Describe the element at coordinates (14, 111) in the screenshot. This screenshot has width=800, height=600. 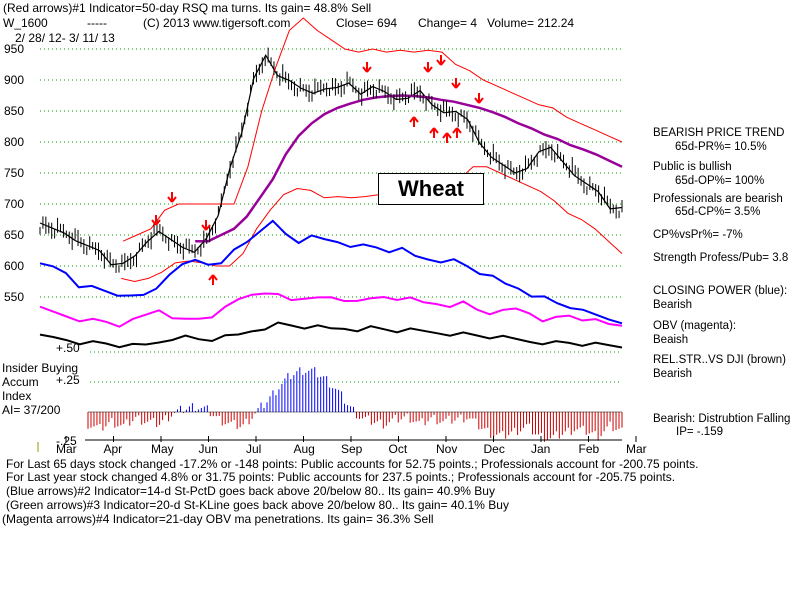
I see `y-tick-label: 850` at that location.